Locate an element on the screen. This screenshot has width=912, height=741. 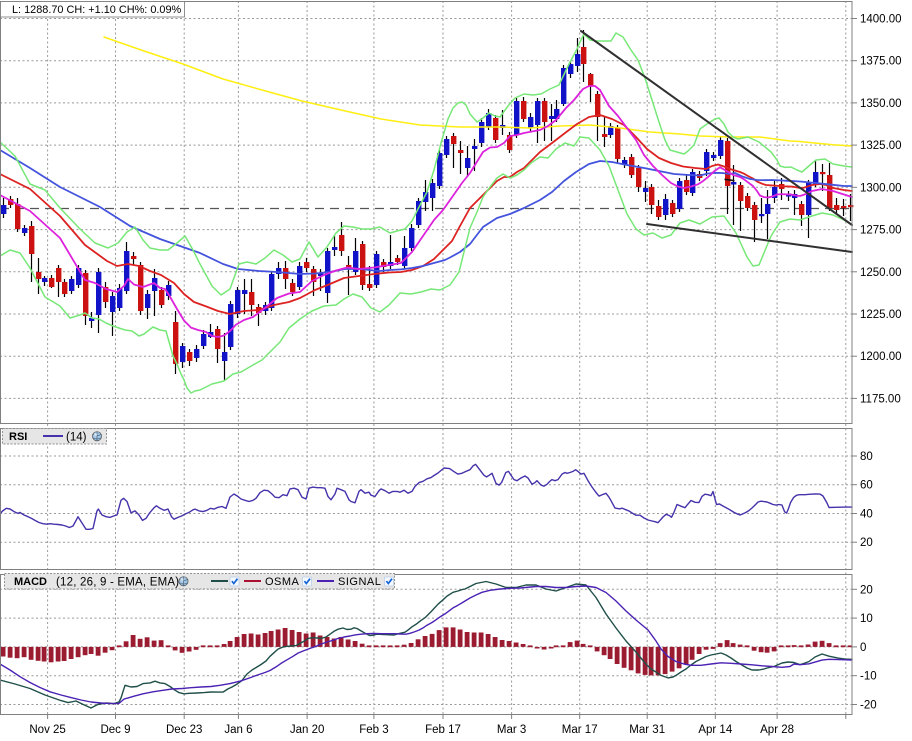
svg-text: Mar 3 is located at coordinates (511, 730).